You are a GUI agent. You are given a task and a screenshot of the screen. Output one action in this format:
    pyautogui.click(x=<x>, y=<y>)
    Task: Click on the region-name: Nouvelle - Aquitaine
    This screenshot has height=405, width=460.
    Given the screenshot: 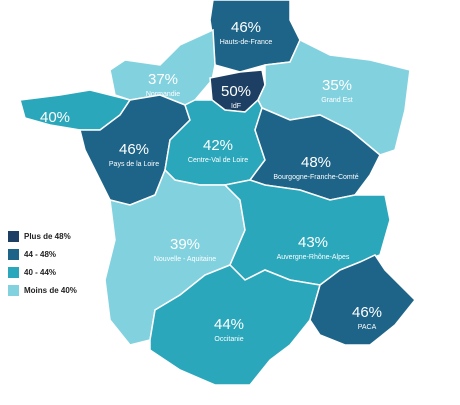 What is the action you would take?
    pyautogui.click(x=185, y=259)
    